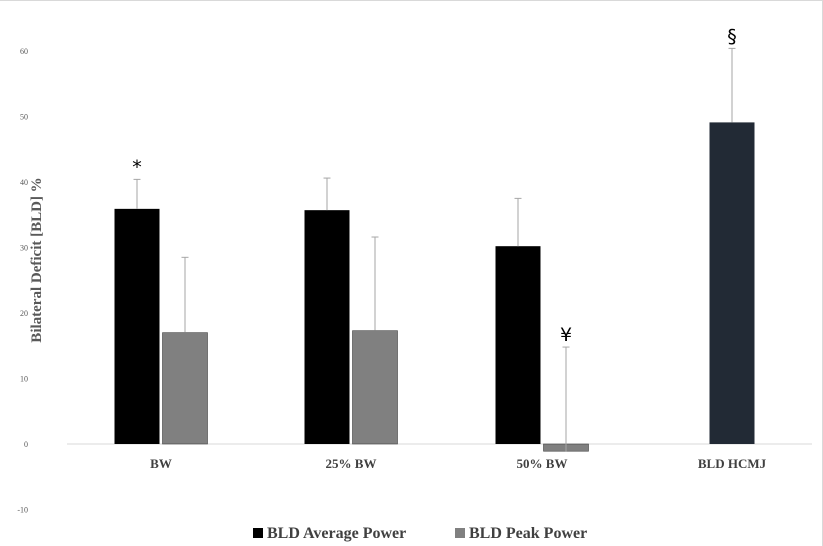 The width and height of the screenshot is (823, 546). Describe the element at coordinates (26, 444) in the screenshot. I see `y-tick-label: 0` at that location.